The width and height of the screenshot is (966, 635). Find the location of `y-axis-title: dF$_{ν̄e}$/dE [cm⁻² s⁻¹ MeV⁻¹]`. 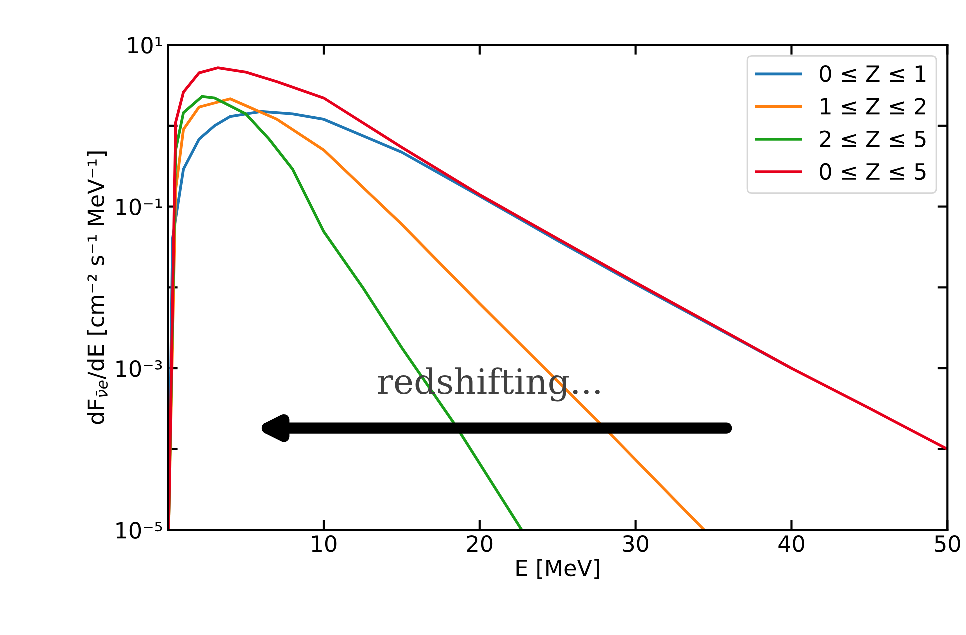

y-axis-title: dF$_{ν̄e}$/dE [cm⁻² s⁻¹ MeV⁻¹] is located at coordinates (97, 288).